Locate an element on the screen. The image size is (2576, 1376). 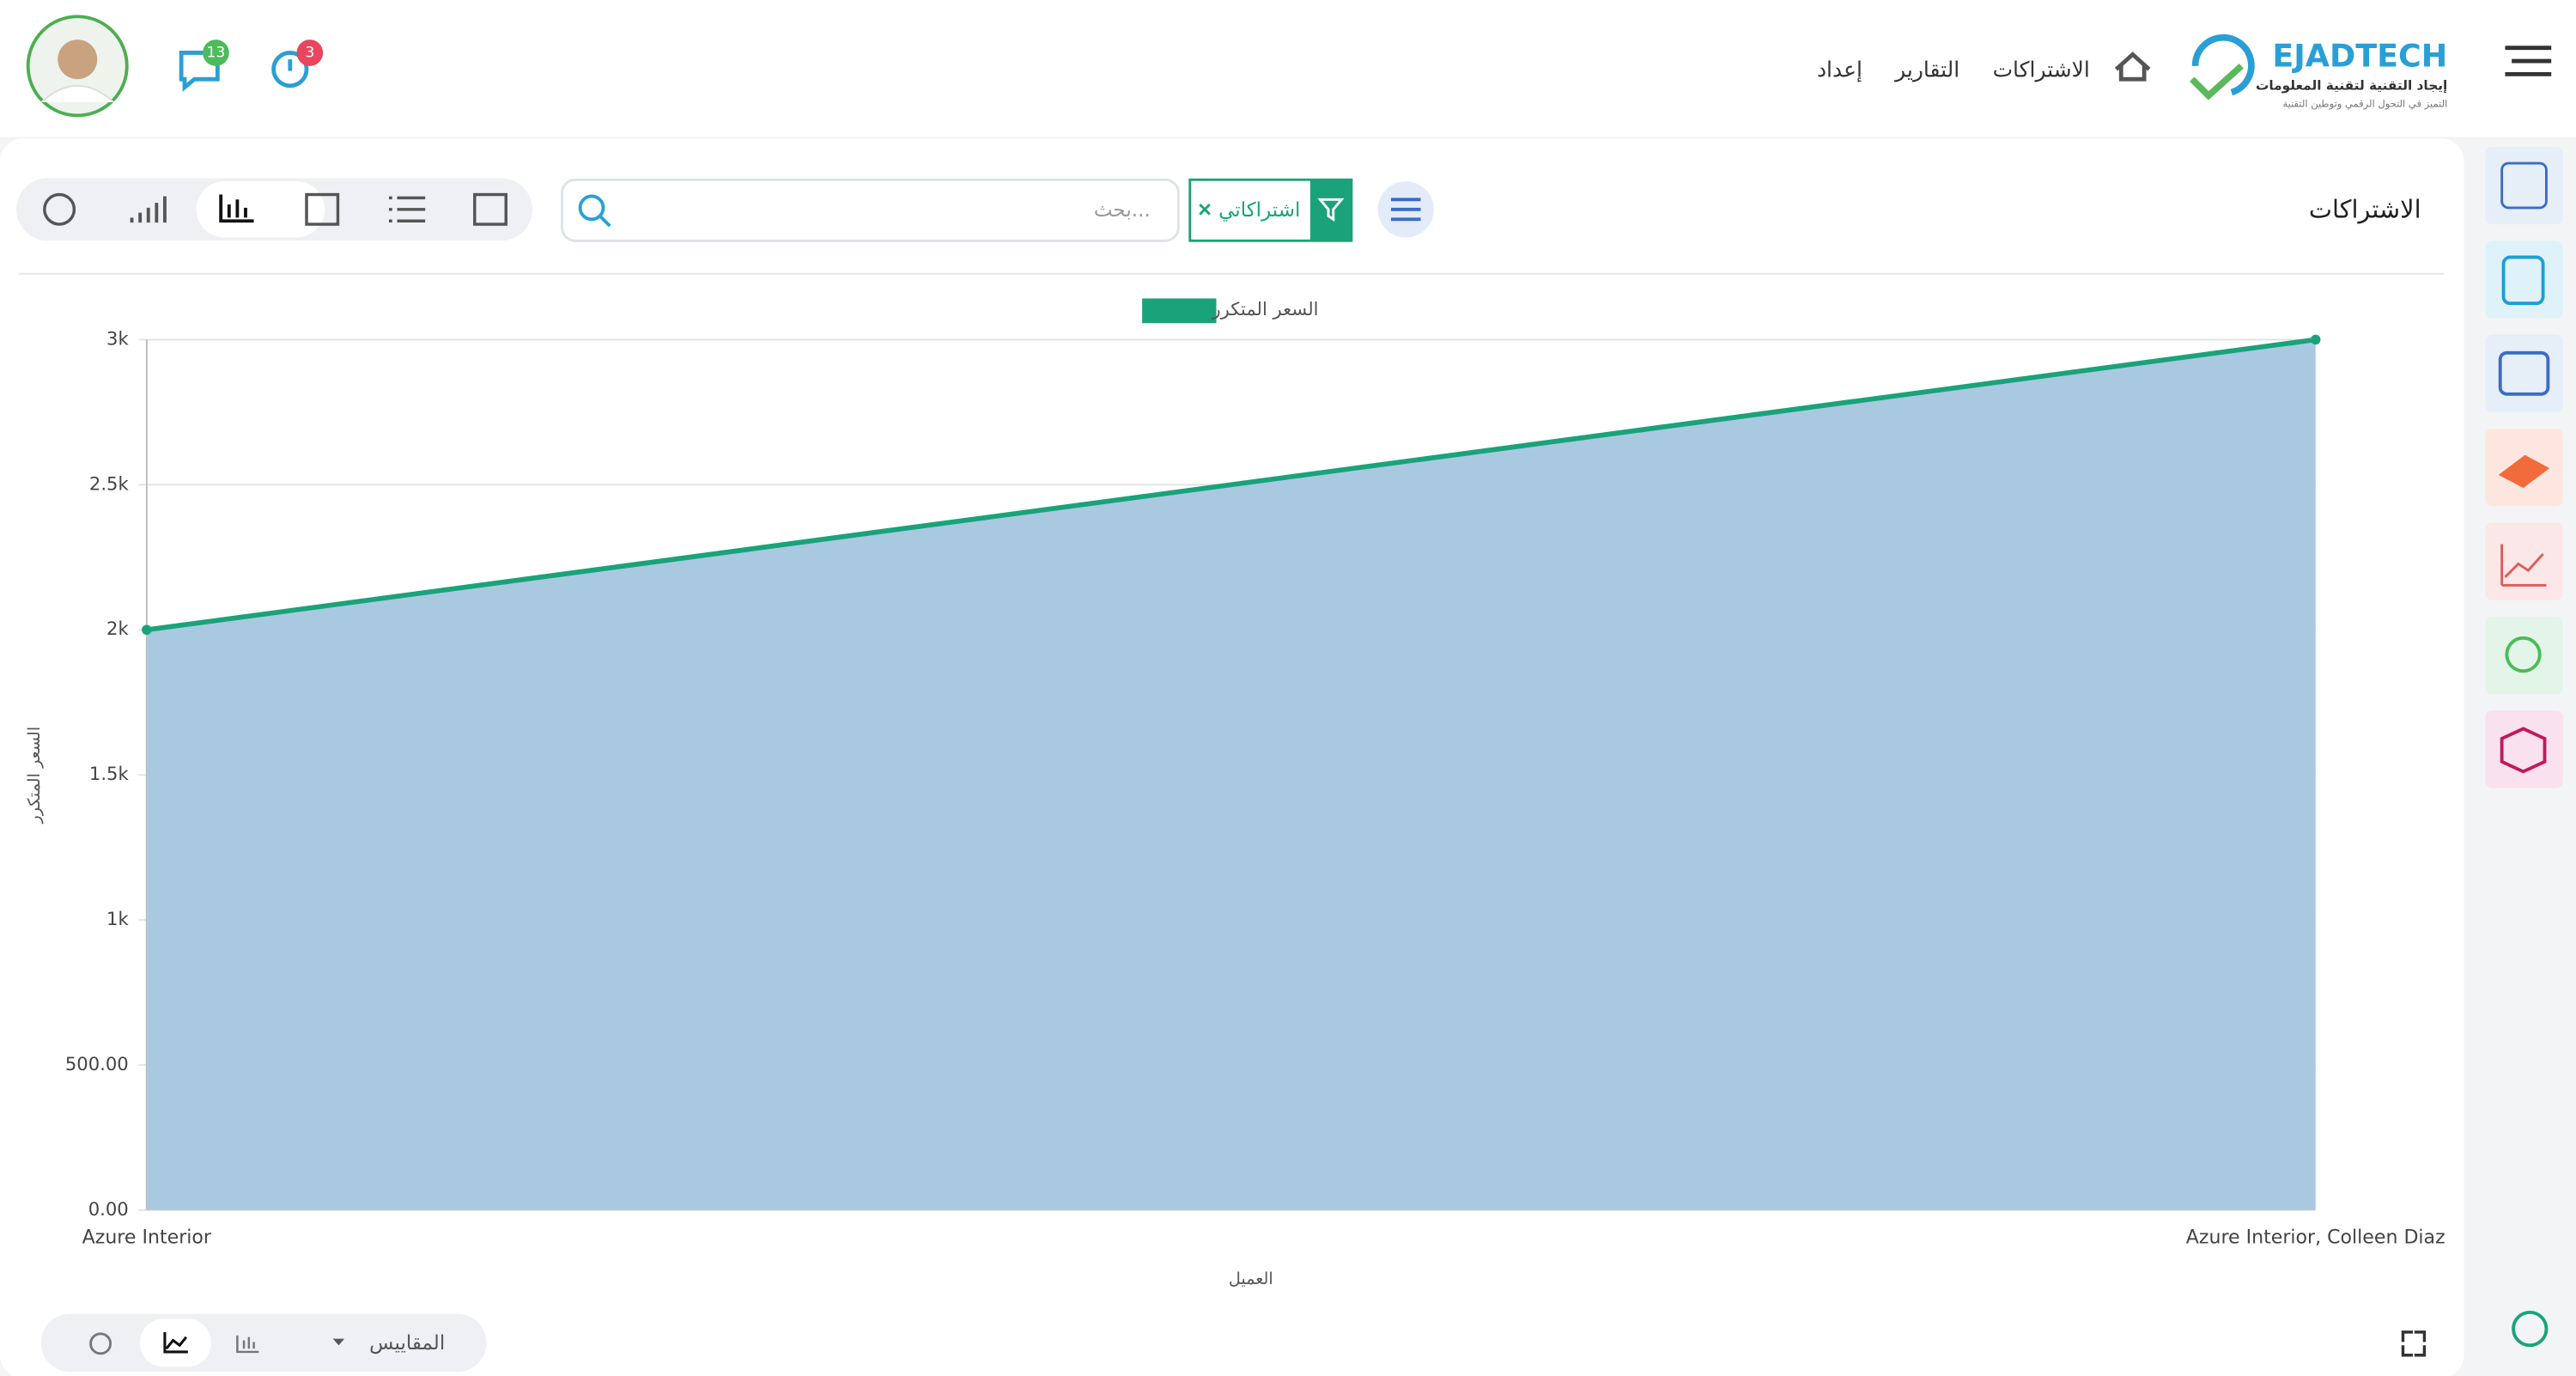
x-axis-label: العميل is located at coordinates (1251, 1278).